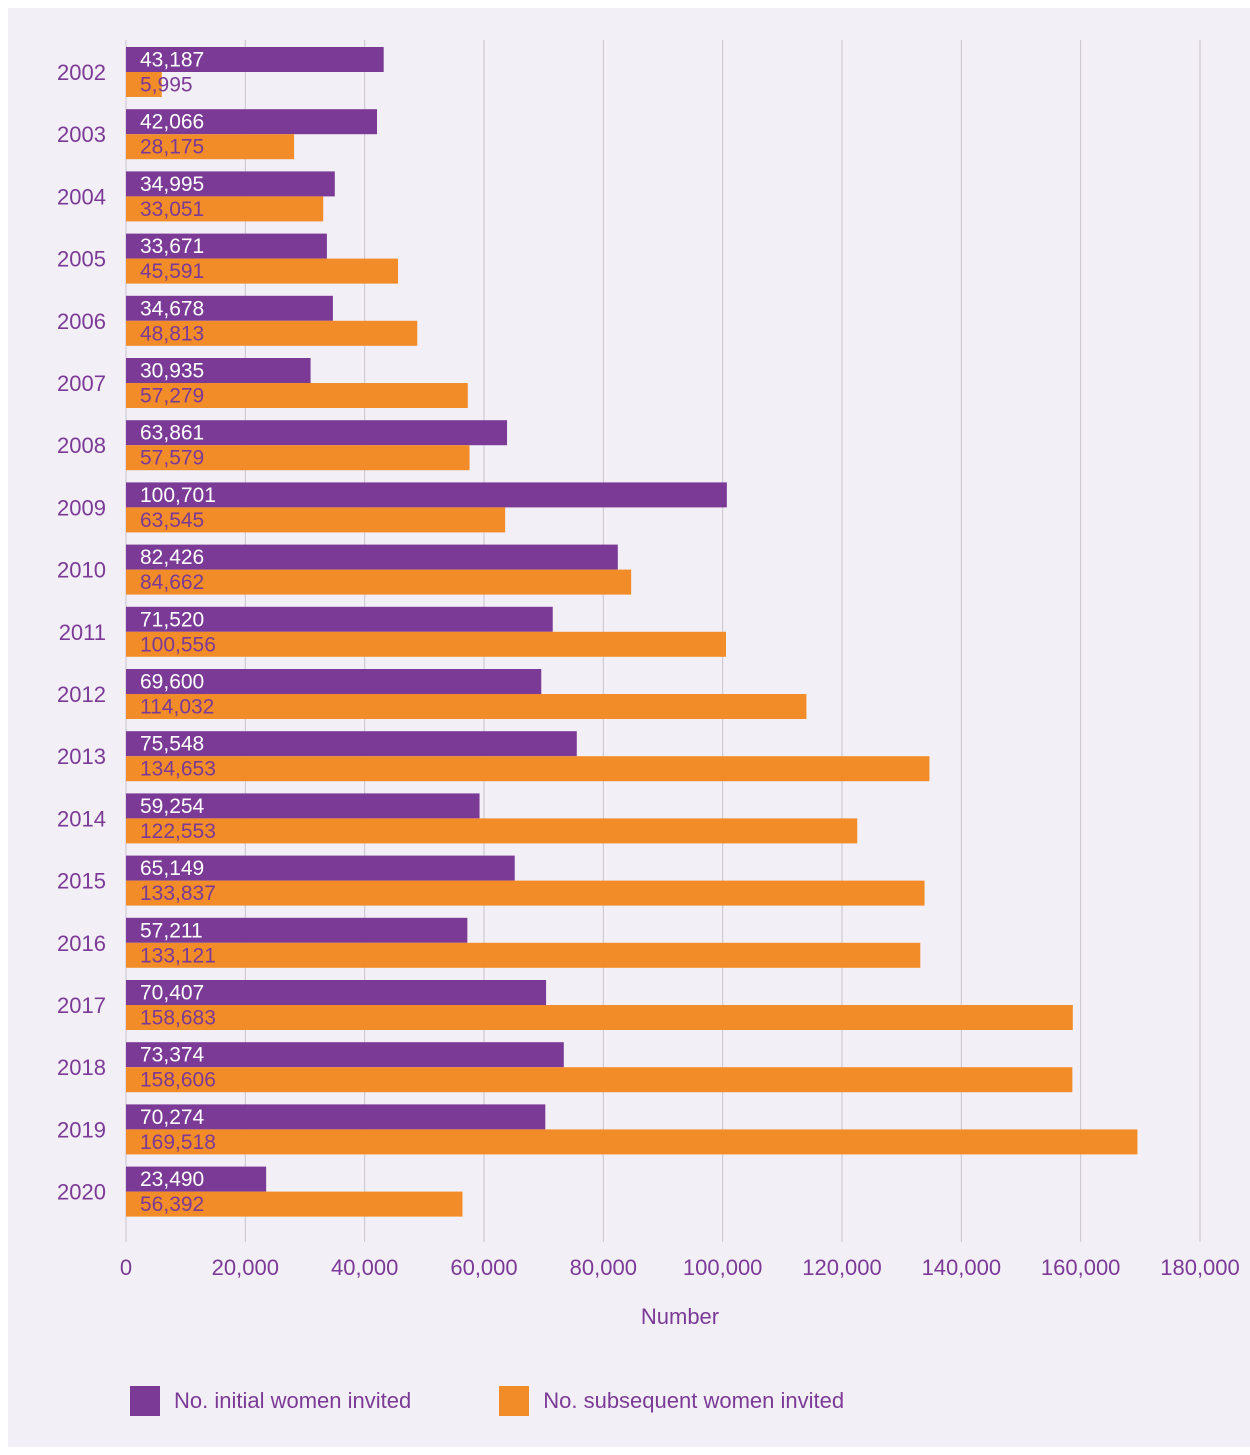  Describe the element at coordinates (81, 818) in the screenshot. I see `year-label: 2014` at that location.